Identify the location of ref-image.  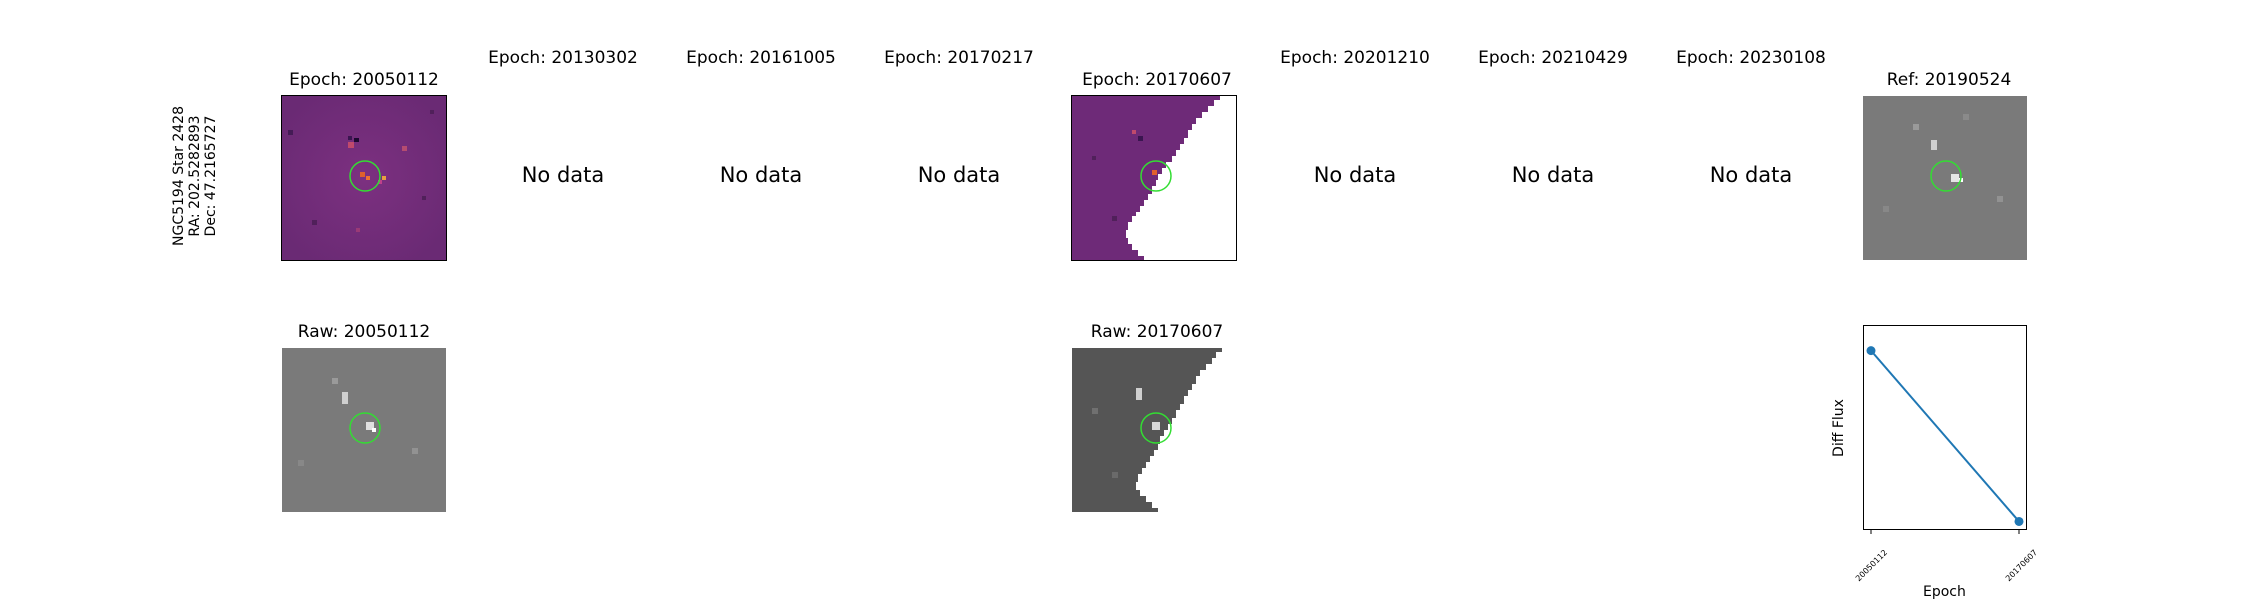
(1945, 178).